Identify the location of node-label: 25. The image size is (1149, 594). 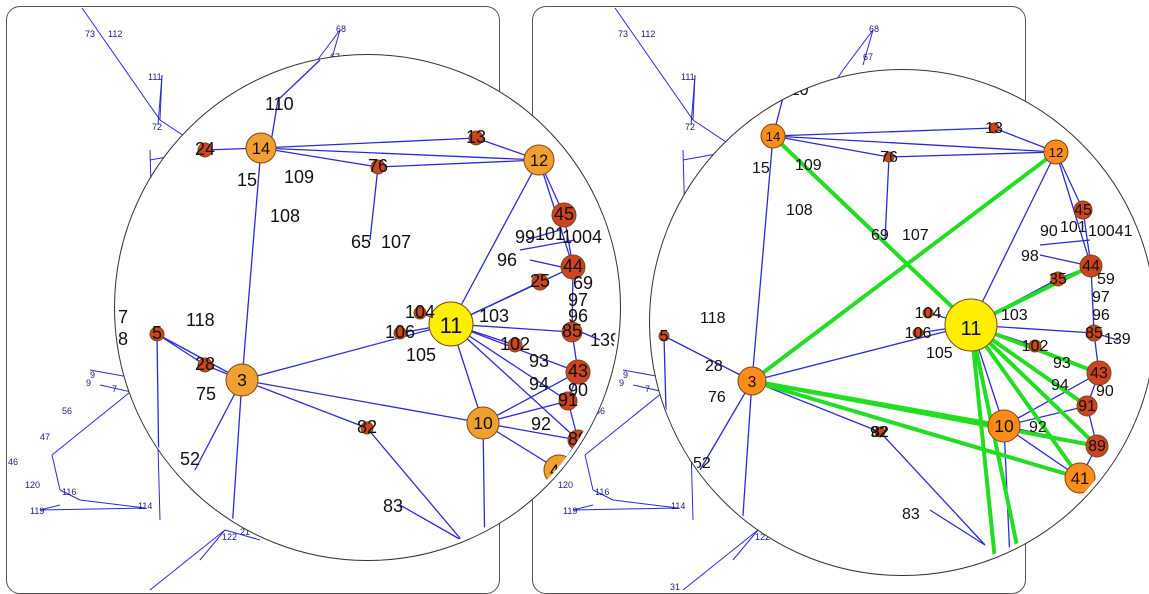
(540, 281).